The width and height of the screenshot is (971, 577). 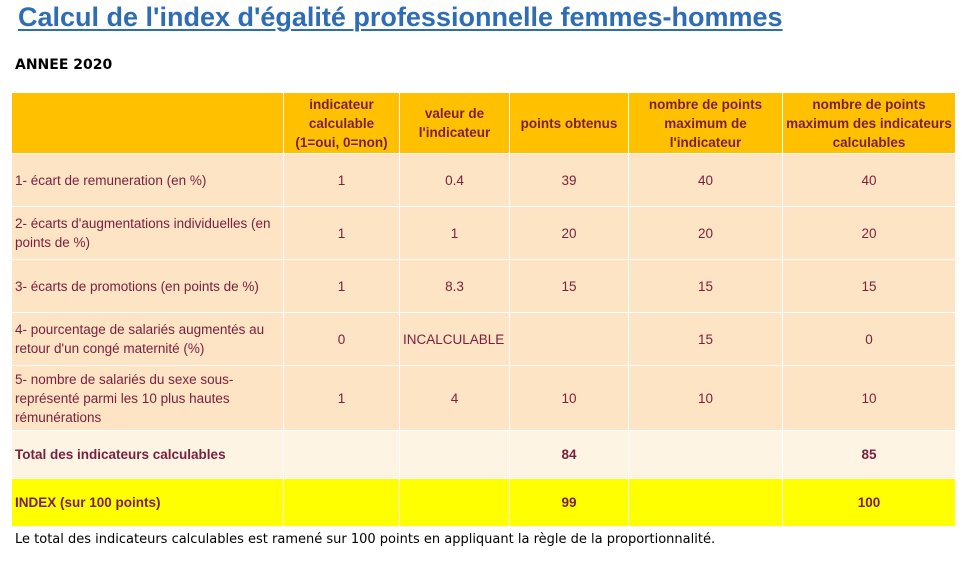 I want to click on index-points: 99, so click(x=569, y=502).